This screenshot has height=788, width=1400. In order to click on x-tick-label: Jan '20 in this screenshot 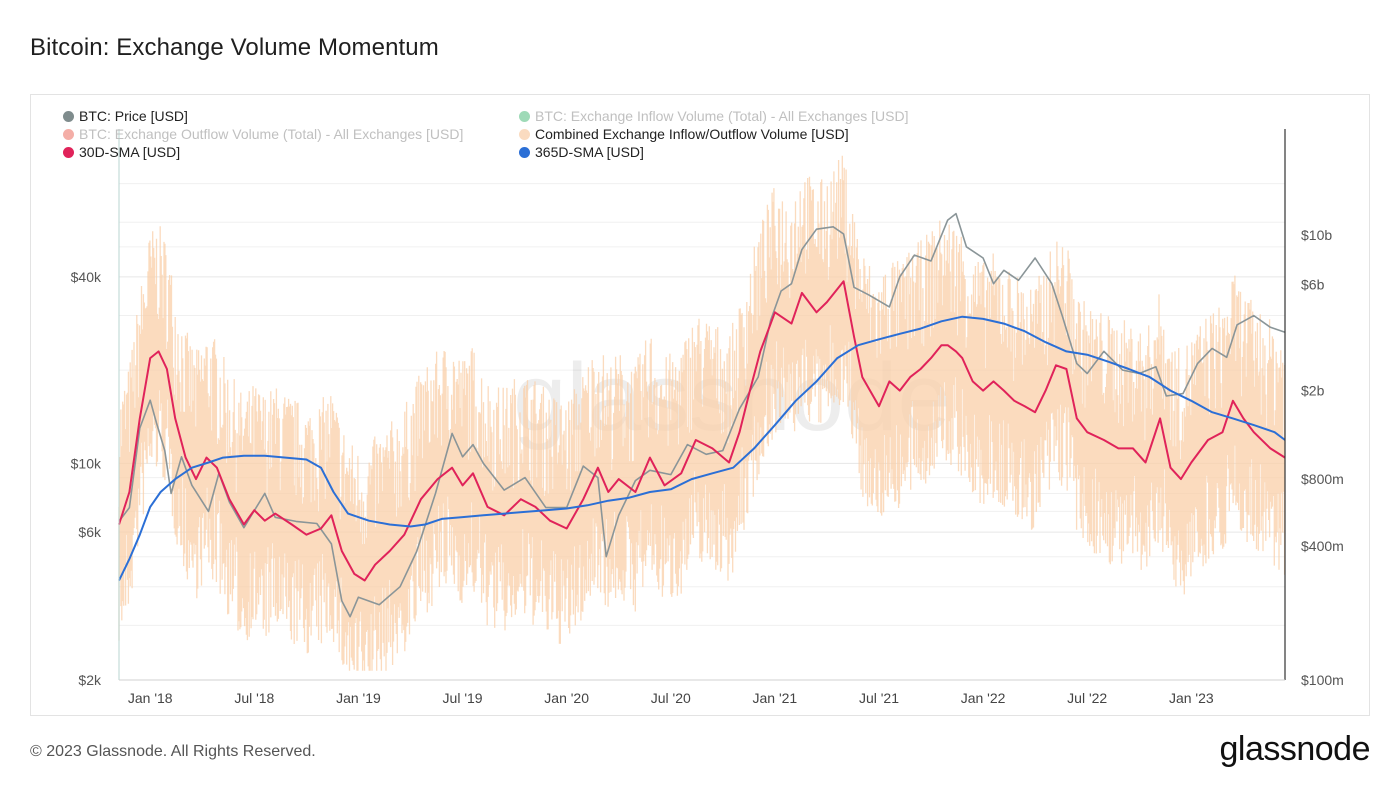, I will do `click(566, 698)`.